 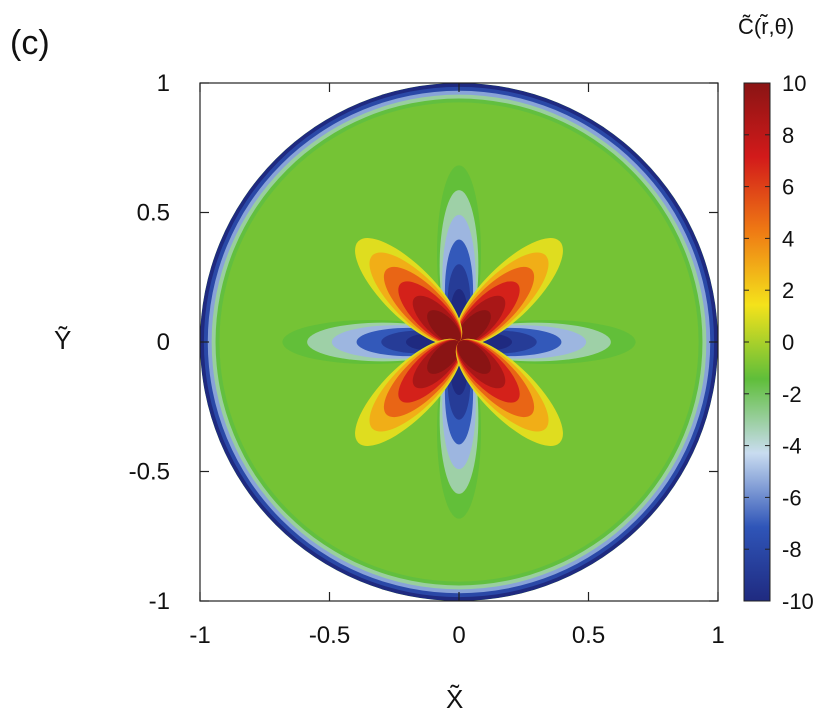 What do you see at coordinates (149, 472) in the screenshot?
I see `y-tick-label: -0.5` at bounding box center [149, 472].